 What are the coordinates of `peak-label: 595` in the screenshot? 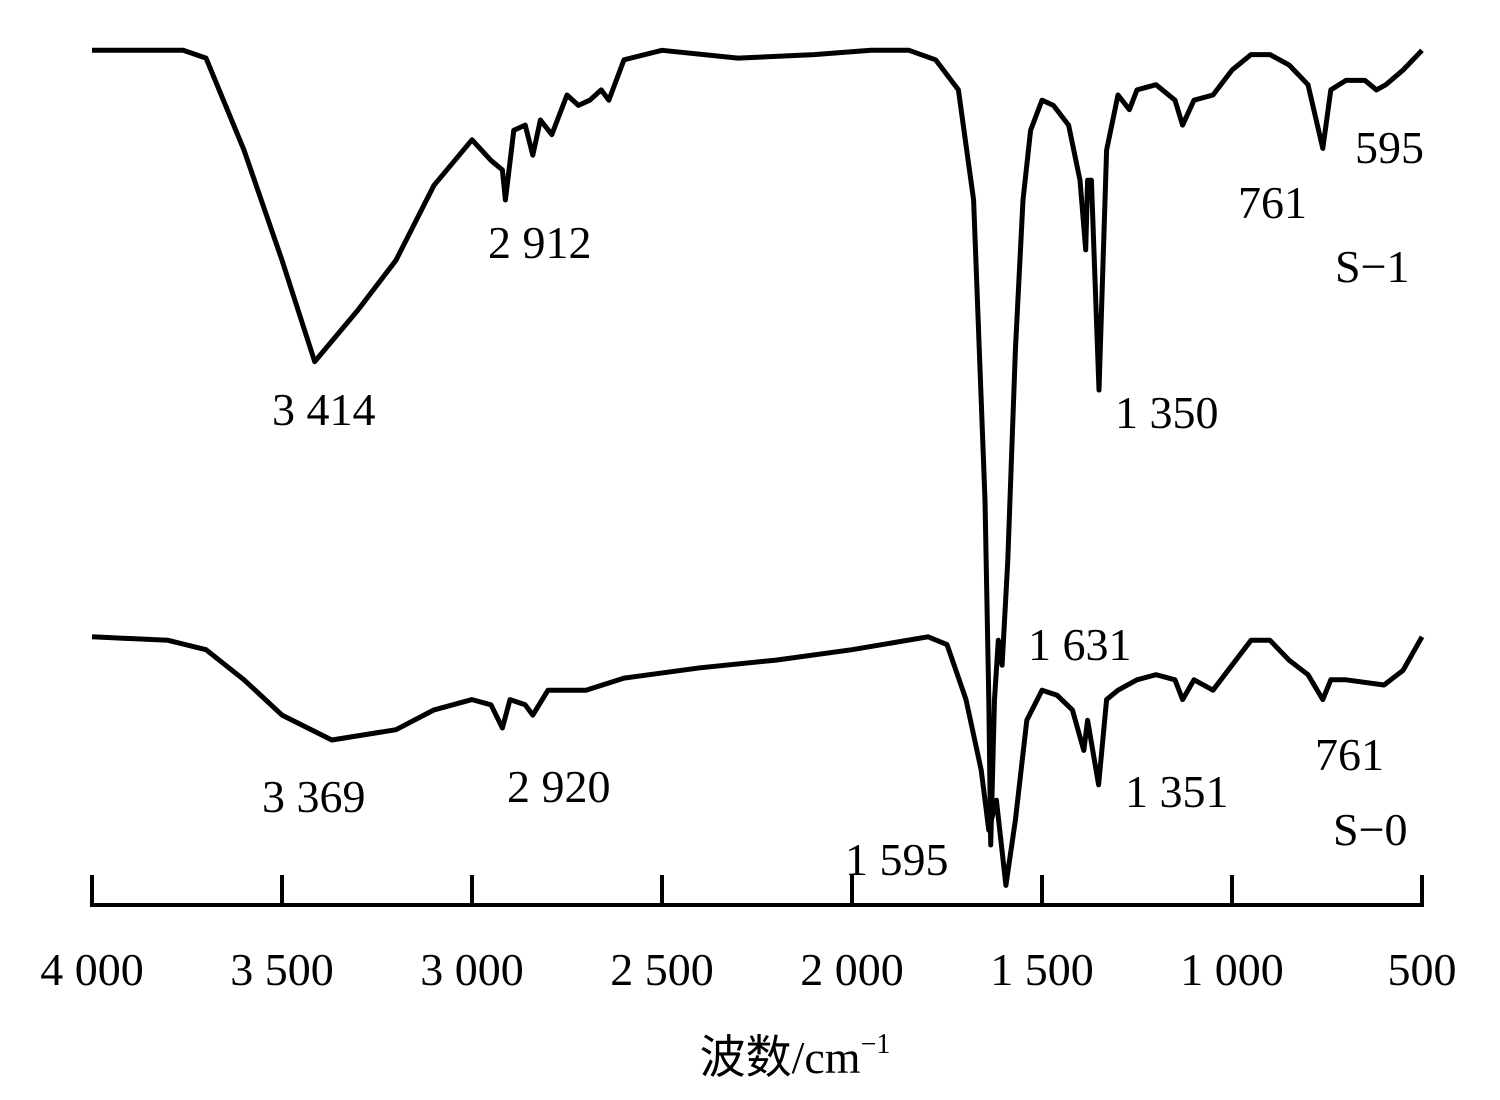 It's located at (1389, 147).